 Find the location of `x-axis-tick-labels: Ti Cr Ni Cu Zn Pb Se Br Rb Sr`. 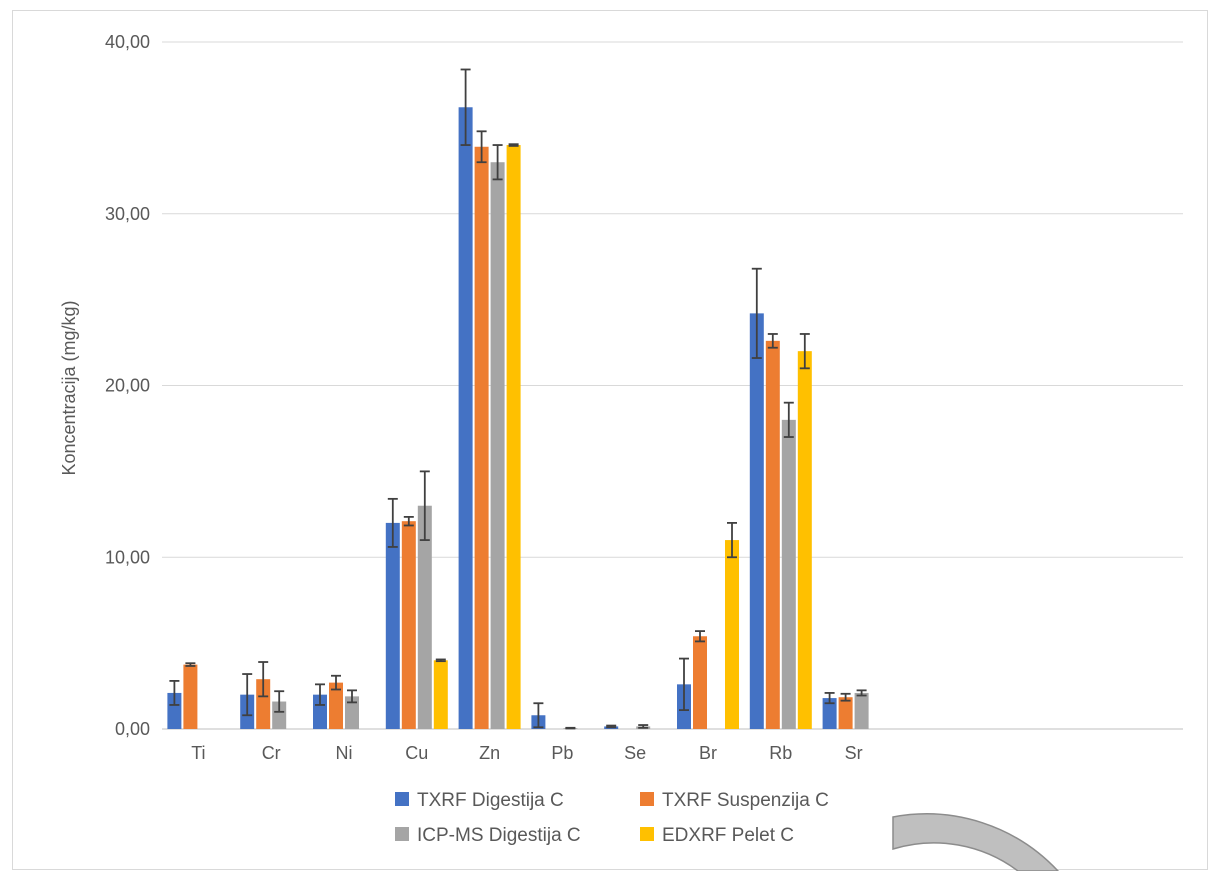

x-axis-tick-labels: Ti Cr Ni Cu Zn Pb Se Br Rb Sr is located at coordinates (526, 753).